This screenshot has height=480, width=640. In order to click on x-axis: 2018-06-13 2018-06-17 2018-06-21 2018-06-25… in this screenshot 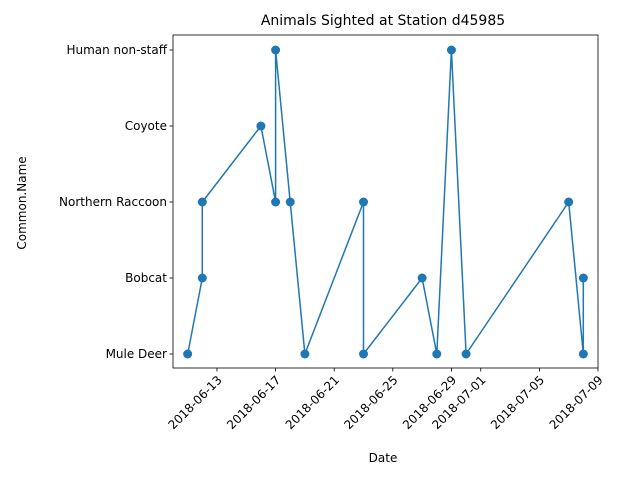, I will do `click(386, 400)`.